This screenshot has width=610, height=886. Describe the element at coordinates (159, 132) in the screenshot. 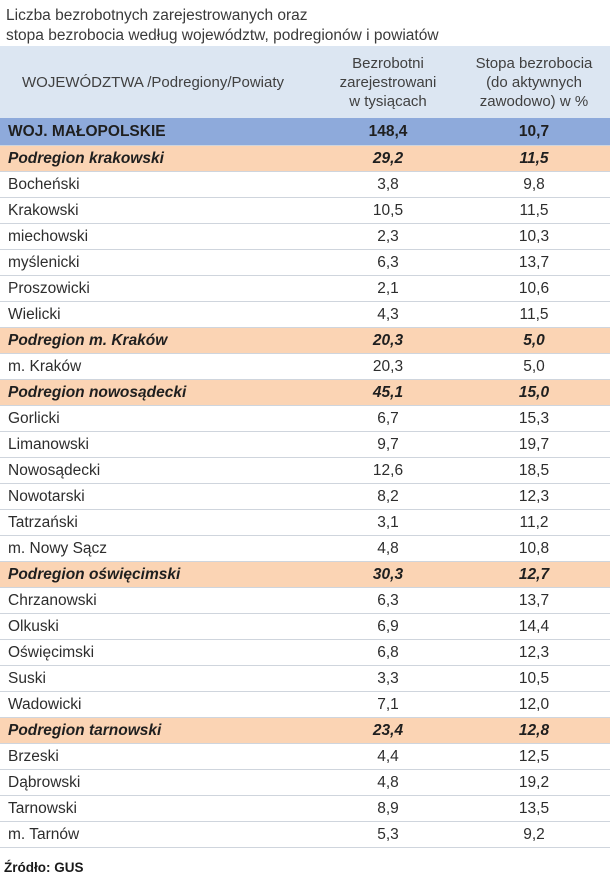

I see `row-name: WOJ. MAŁOPOLSKIE` at that location.